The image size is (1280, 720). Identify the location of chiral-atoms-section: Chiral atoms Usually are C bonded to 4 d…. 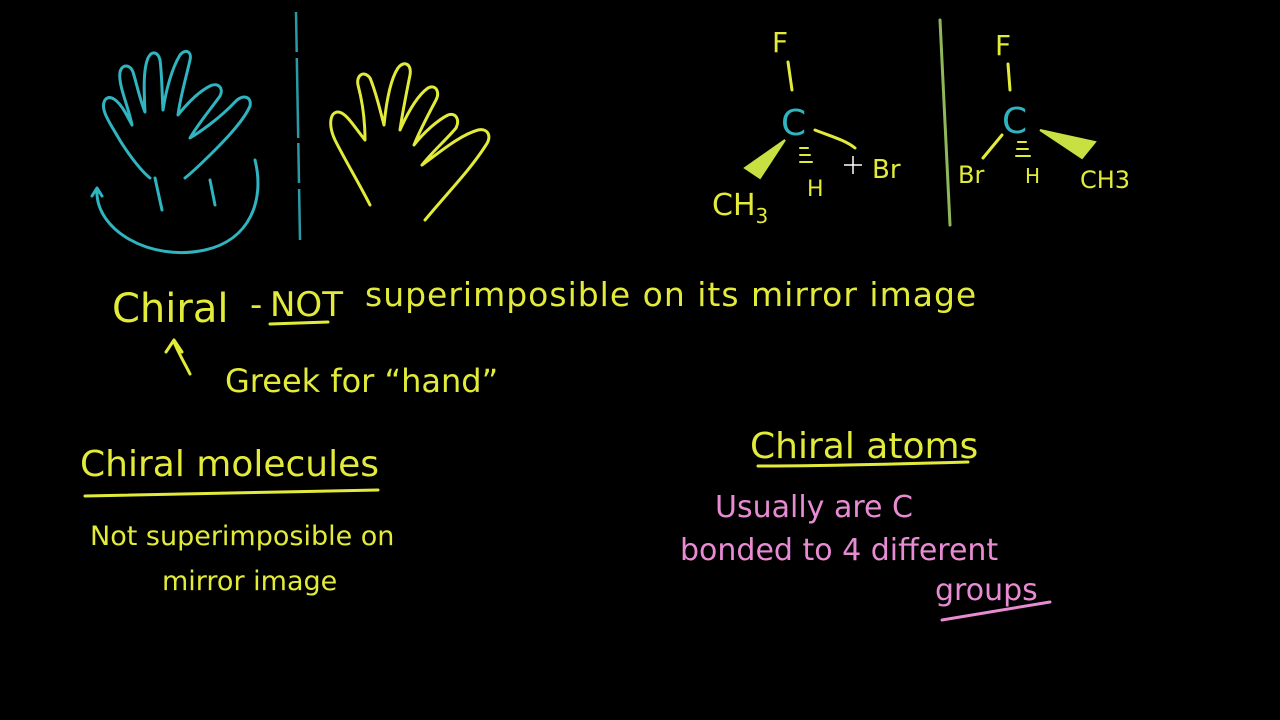
(866, 524).